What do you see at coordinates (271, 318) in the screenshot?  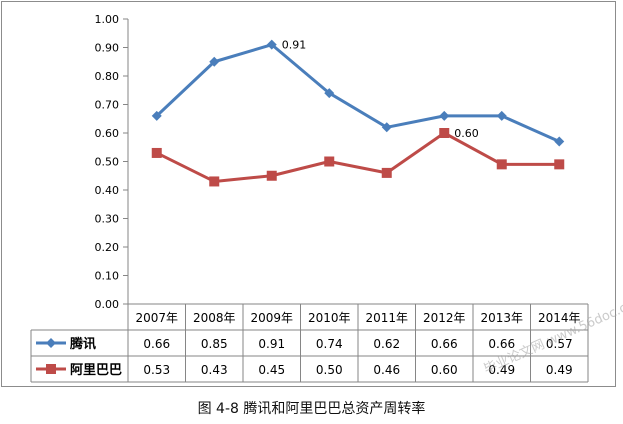 I see `x-tick-label: 2009年` at bounding box center [271, 318].